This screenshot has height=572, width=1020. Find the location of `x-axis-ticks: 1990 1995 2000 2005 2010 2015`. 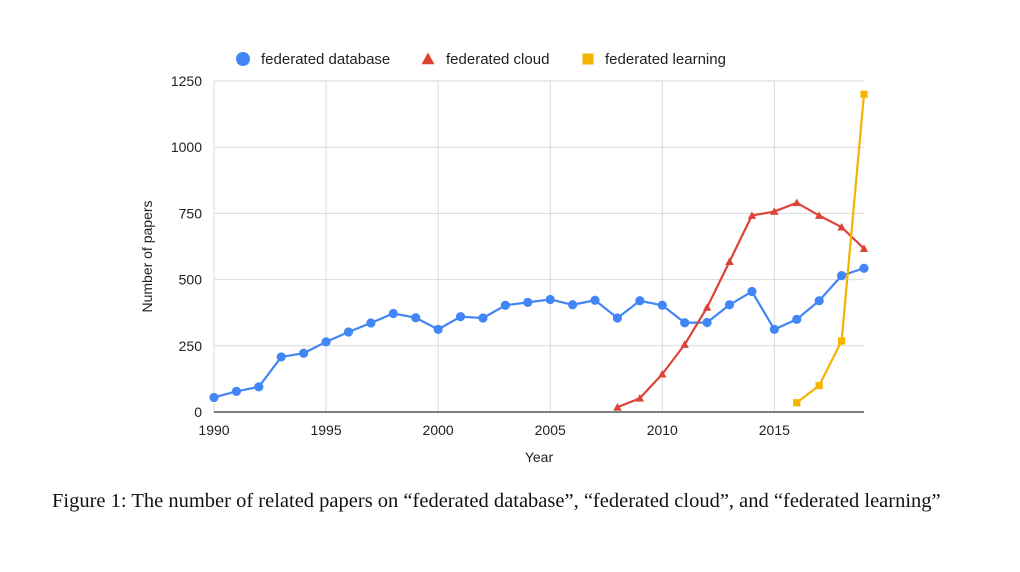

x-axis-ticks: 1990 1995 2000 2005 2010 2015 is located at coordinates (494, 430).